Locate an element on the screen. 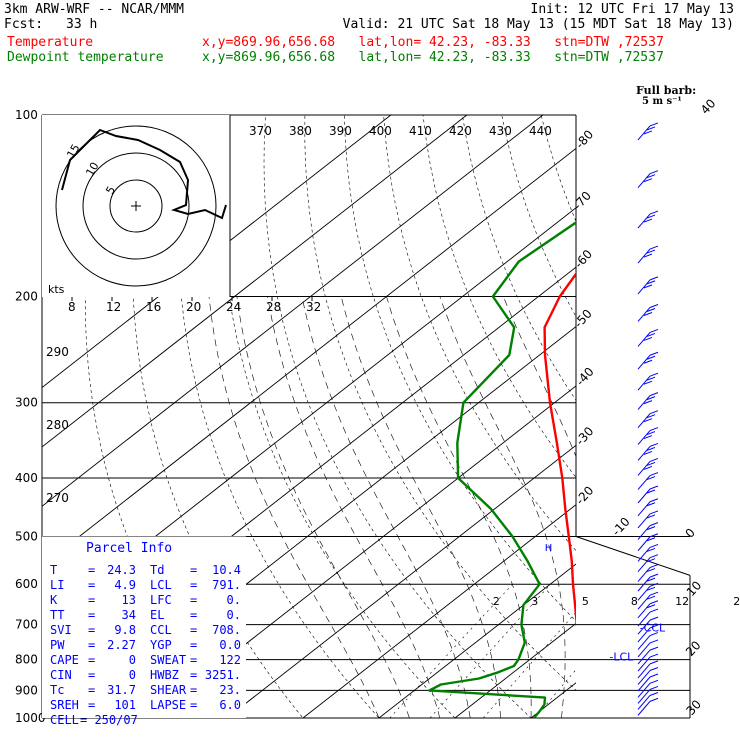 The height and width of the screenshot is (740, 740). parcel-value: 4.9 is located at coordinates (125, 585).